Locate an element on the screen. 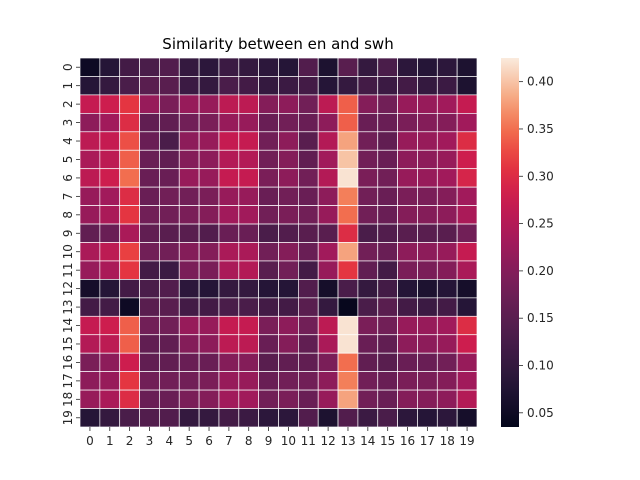 This screenshot has height=480, width=640. x-tick-label: 6 is located at coordinates (209, 441).